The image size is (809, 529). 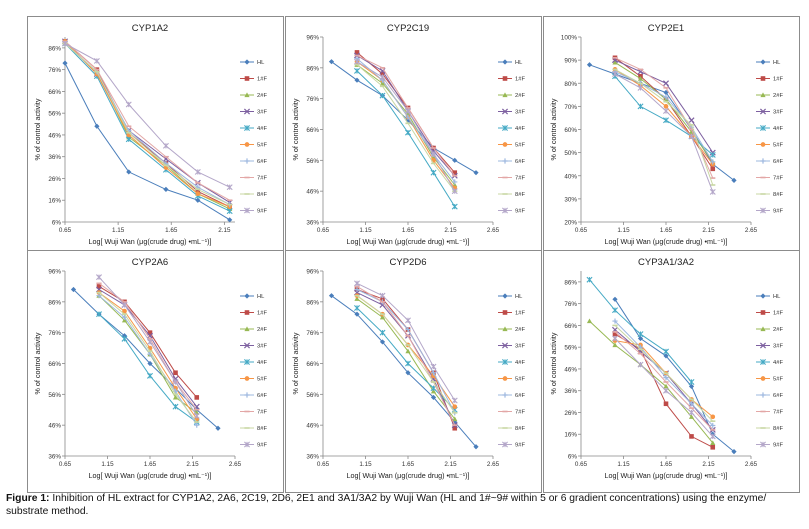 What do you see at coordinates (769, 429) in the screenshot?
I see `legend-entry-8-f: 8#F` at bounding box center [769, 429].